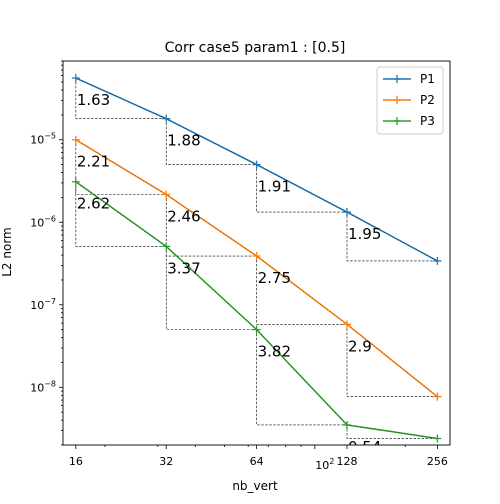 The width and height of the screenshot is (500, 504). What do you see at coordinates (410, 100) in the screenshot?
I see `legend: P1 P2 P3` at bounding box center [410, 100].